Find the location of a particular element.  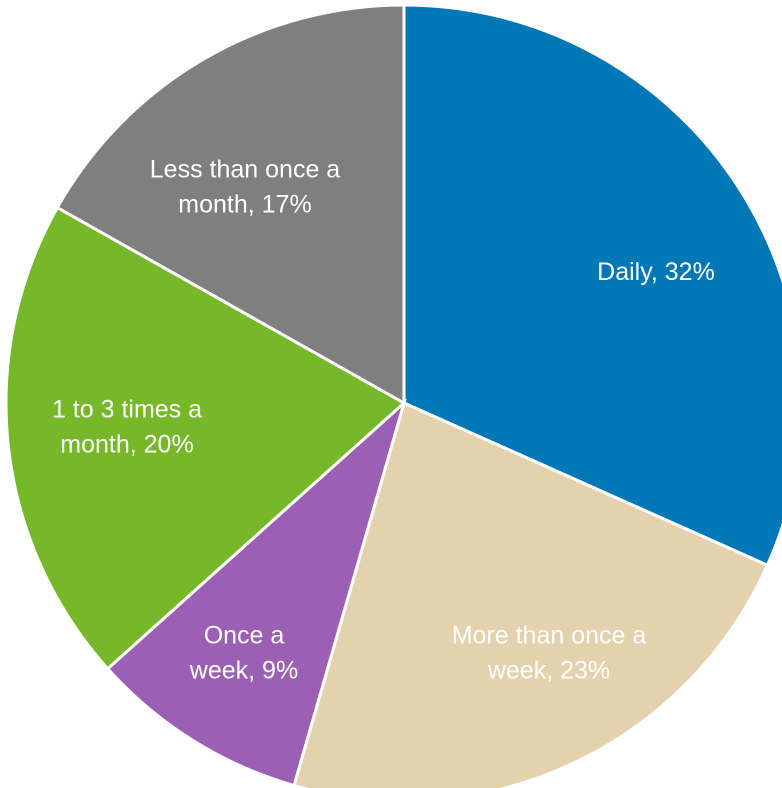

slice-label: Once a week, 9% is located at coordinates (243, 653).